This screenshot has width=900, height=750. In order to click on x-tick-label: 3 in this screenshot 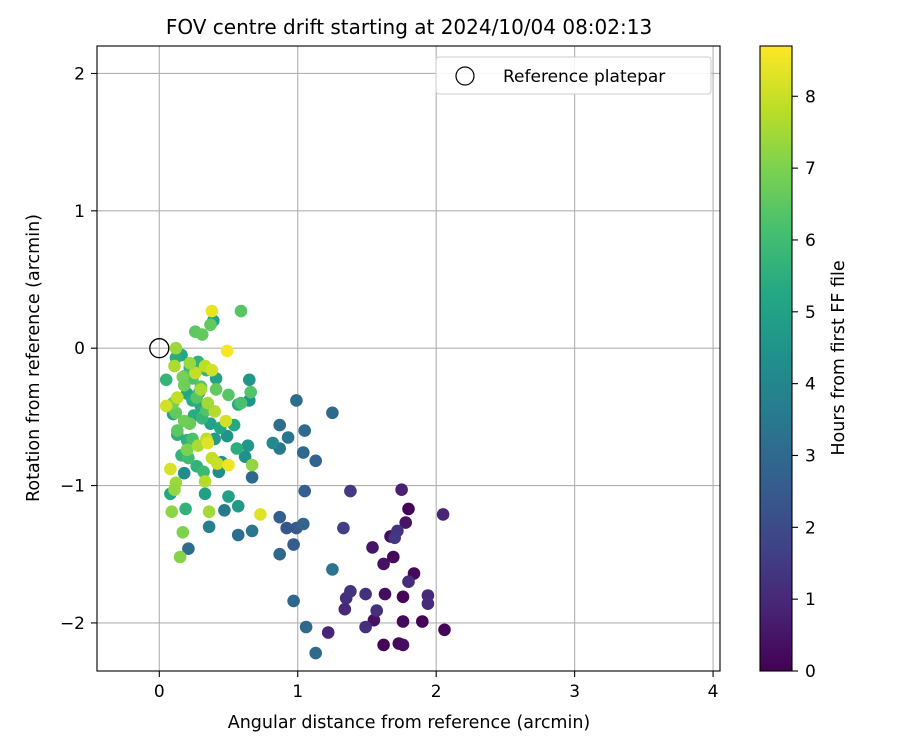, I will do `click(574, 692)`.